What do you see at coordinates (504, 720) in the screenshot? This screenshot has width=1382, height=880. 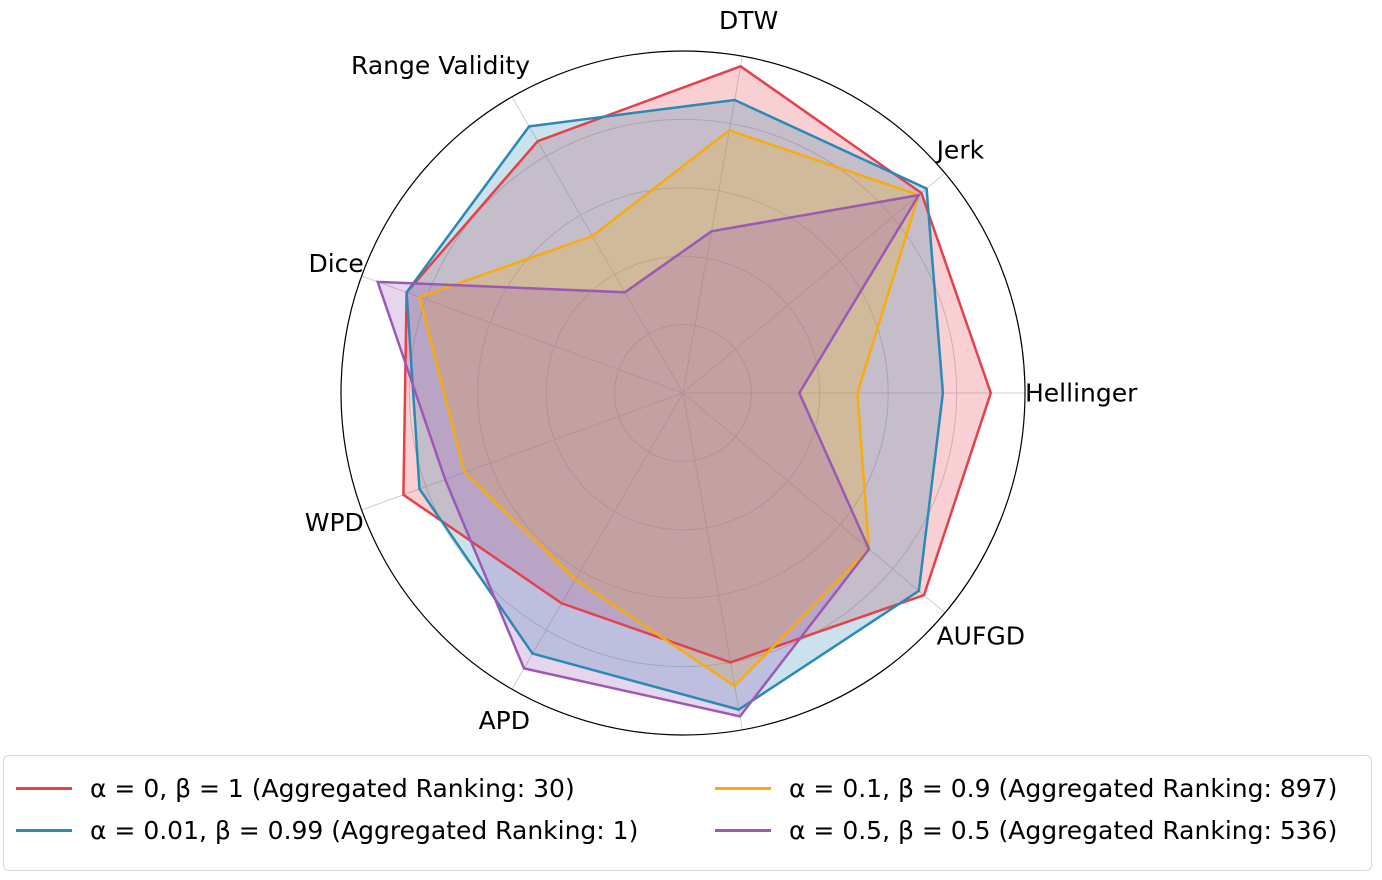 I see `axis-label-6: APD` at bounding box center [504, 720].